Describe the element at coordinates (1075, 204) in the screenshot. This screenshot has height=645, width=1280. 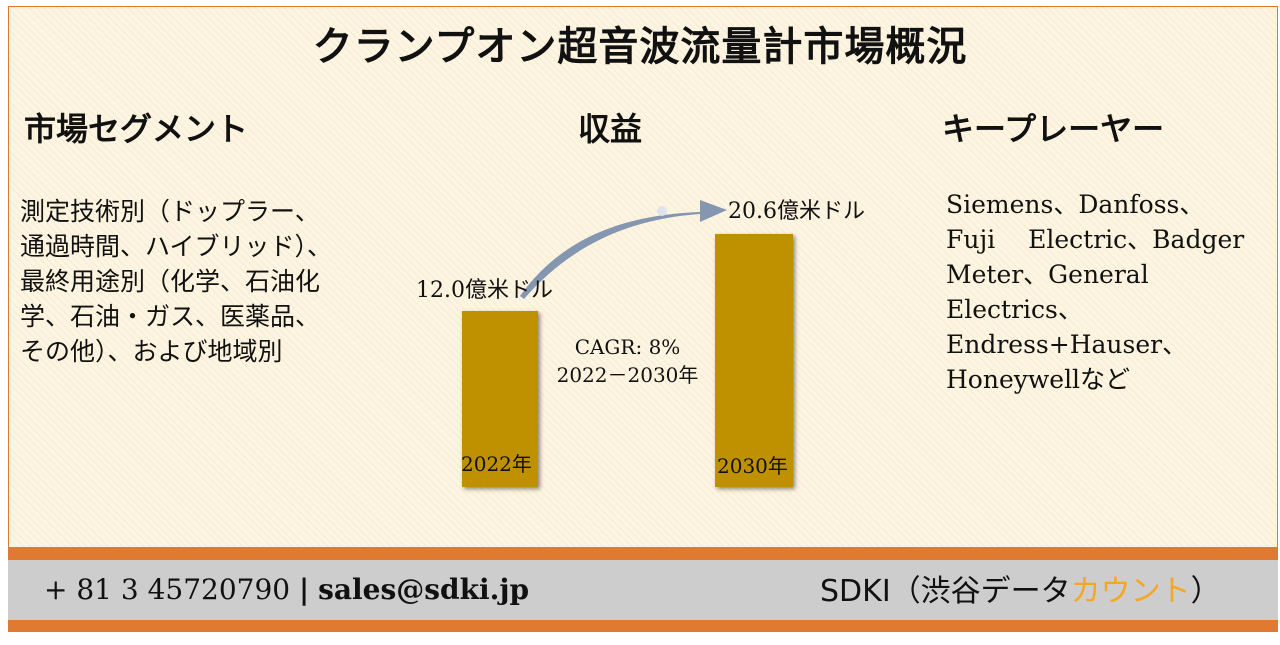
I see `player-line: Siemens、Danfoss、` at that location.